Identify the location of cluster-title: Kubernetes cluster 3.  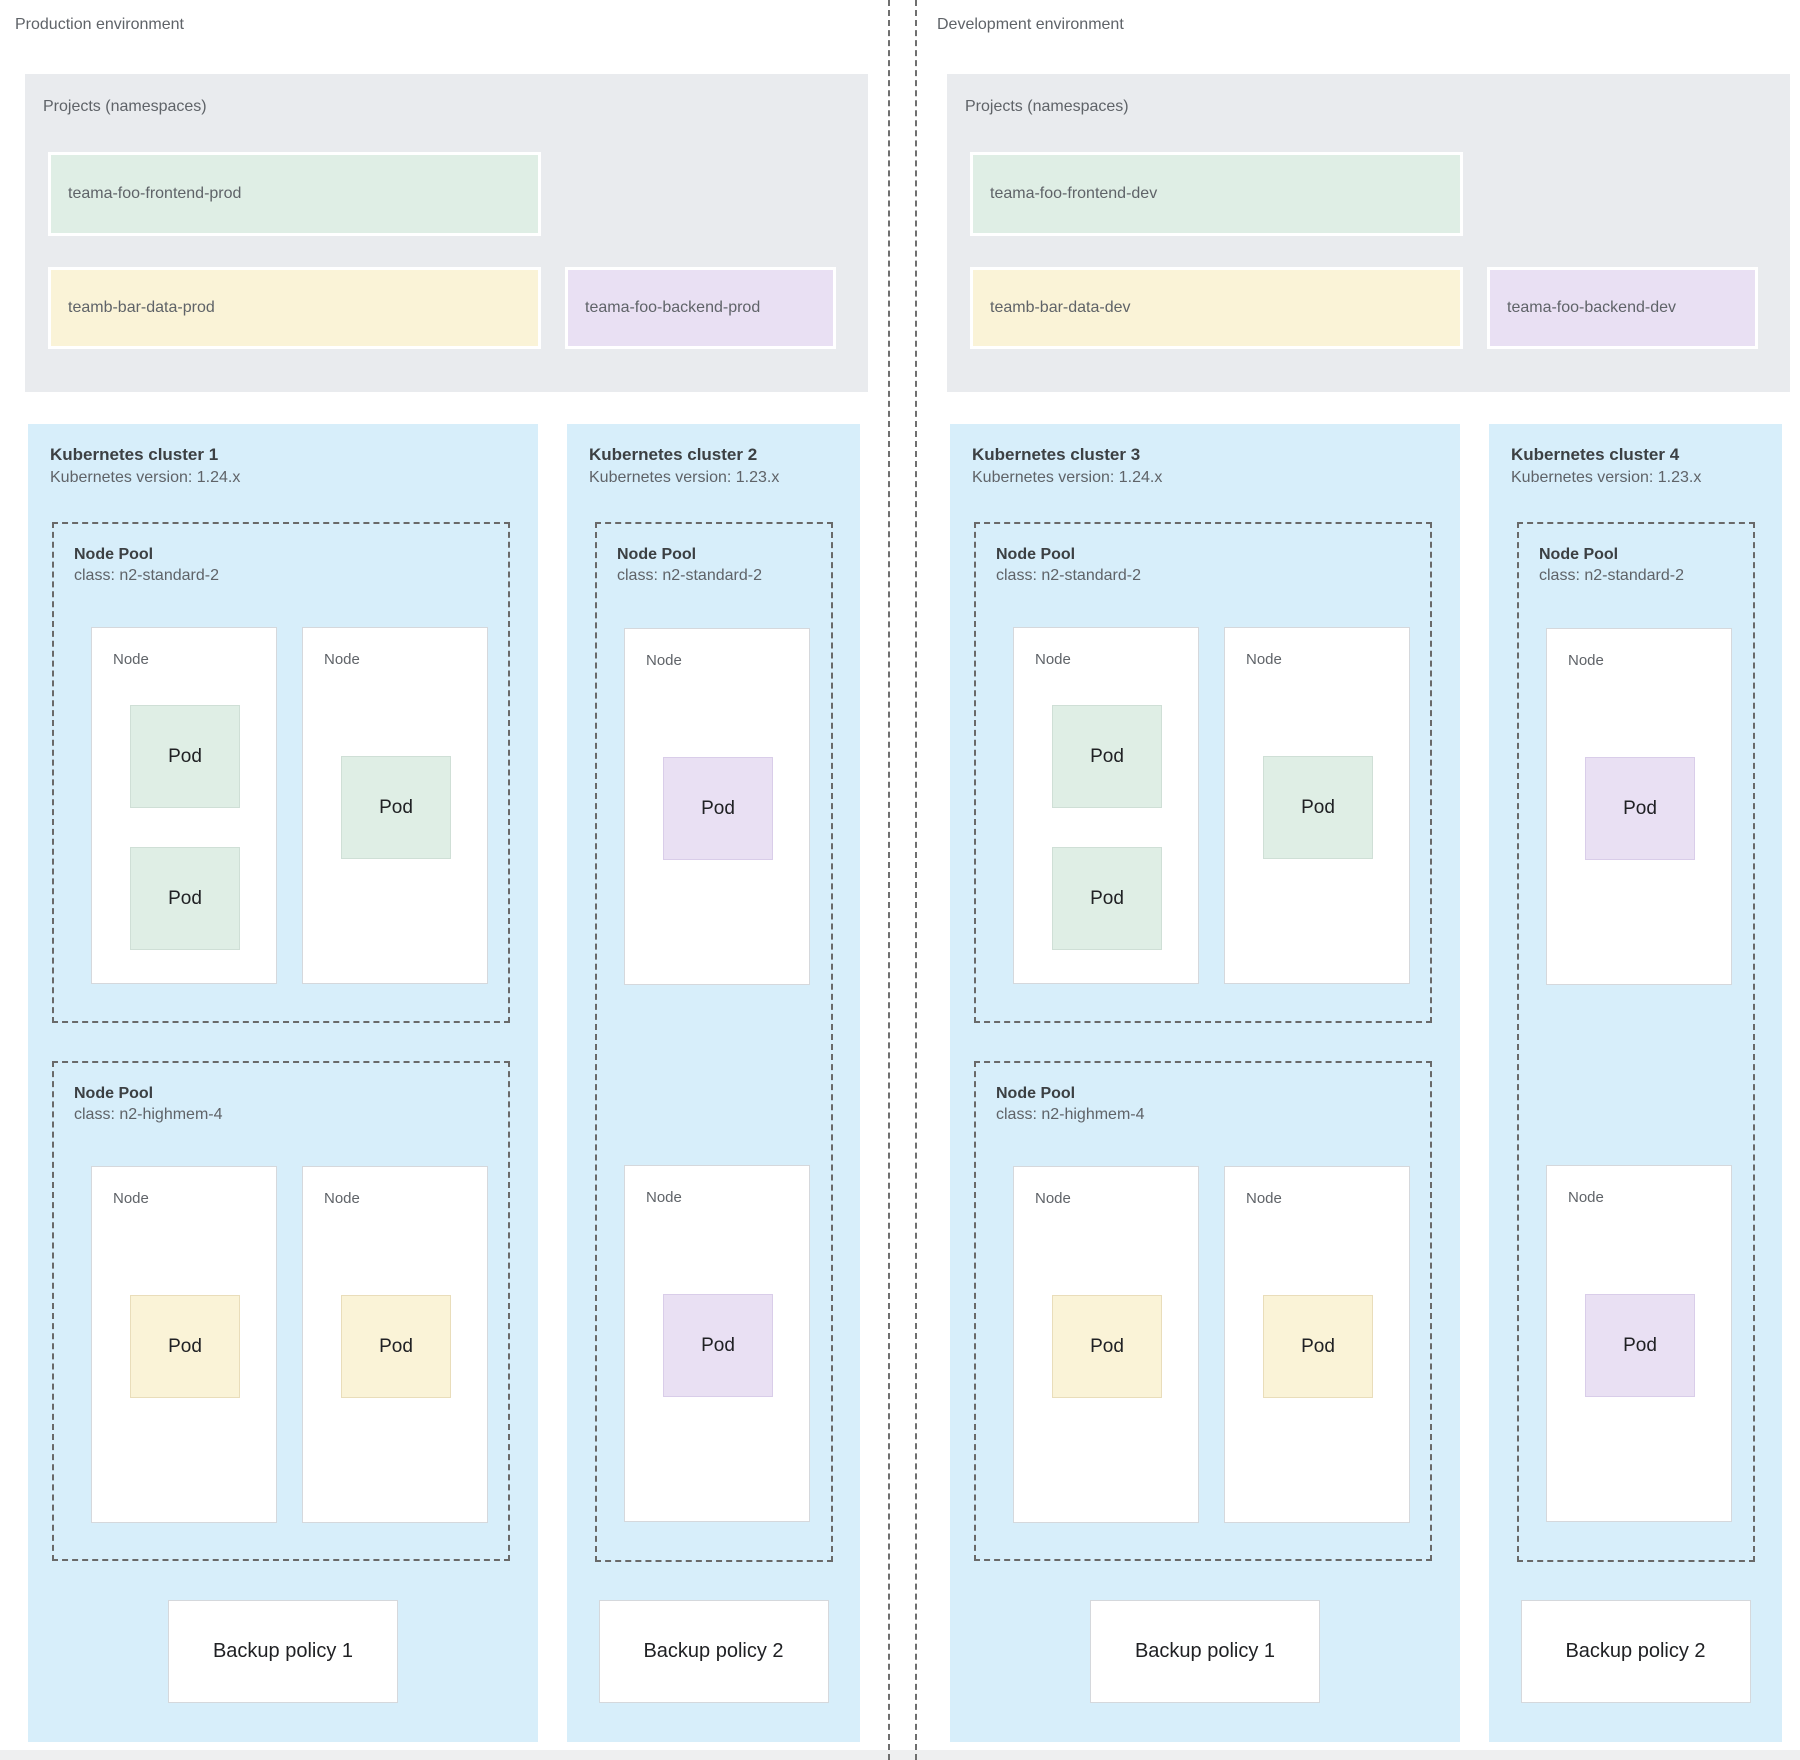
(1056, 454).